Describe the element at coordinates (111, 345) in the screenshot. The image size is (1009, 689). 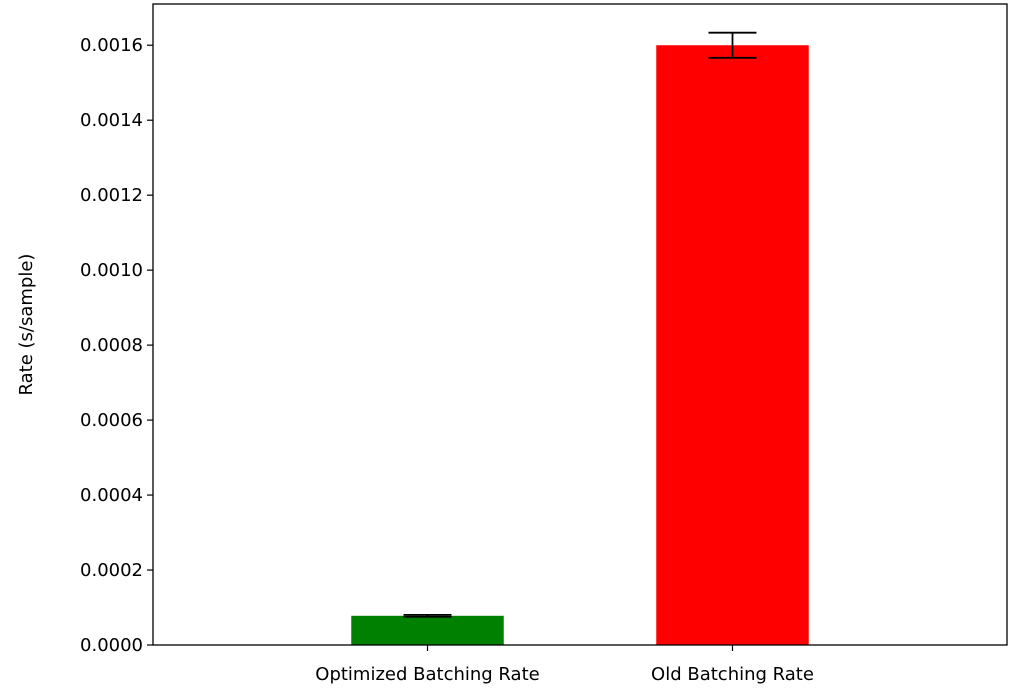
I see `y-tick-label-4: 0.0008` at that location.